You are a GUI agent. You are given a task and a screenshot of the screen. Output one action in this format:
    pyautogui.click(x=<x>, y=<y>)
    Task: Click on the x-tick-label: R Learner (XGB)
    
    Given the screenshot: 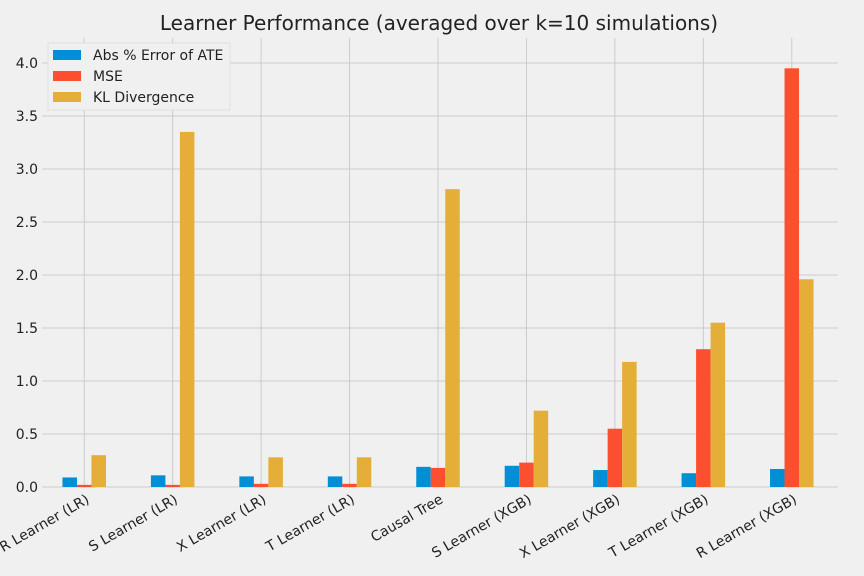 What is the action you would take?
    pyautogui.click(x=747, y=527)
    